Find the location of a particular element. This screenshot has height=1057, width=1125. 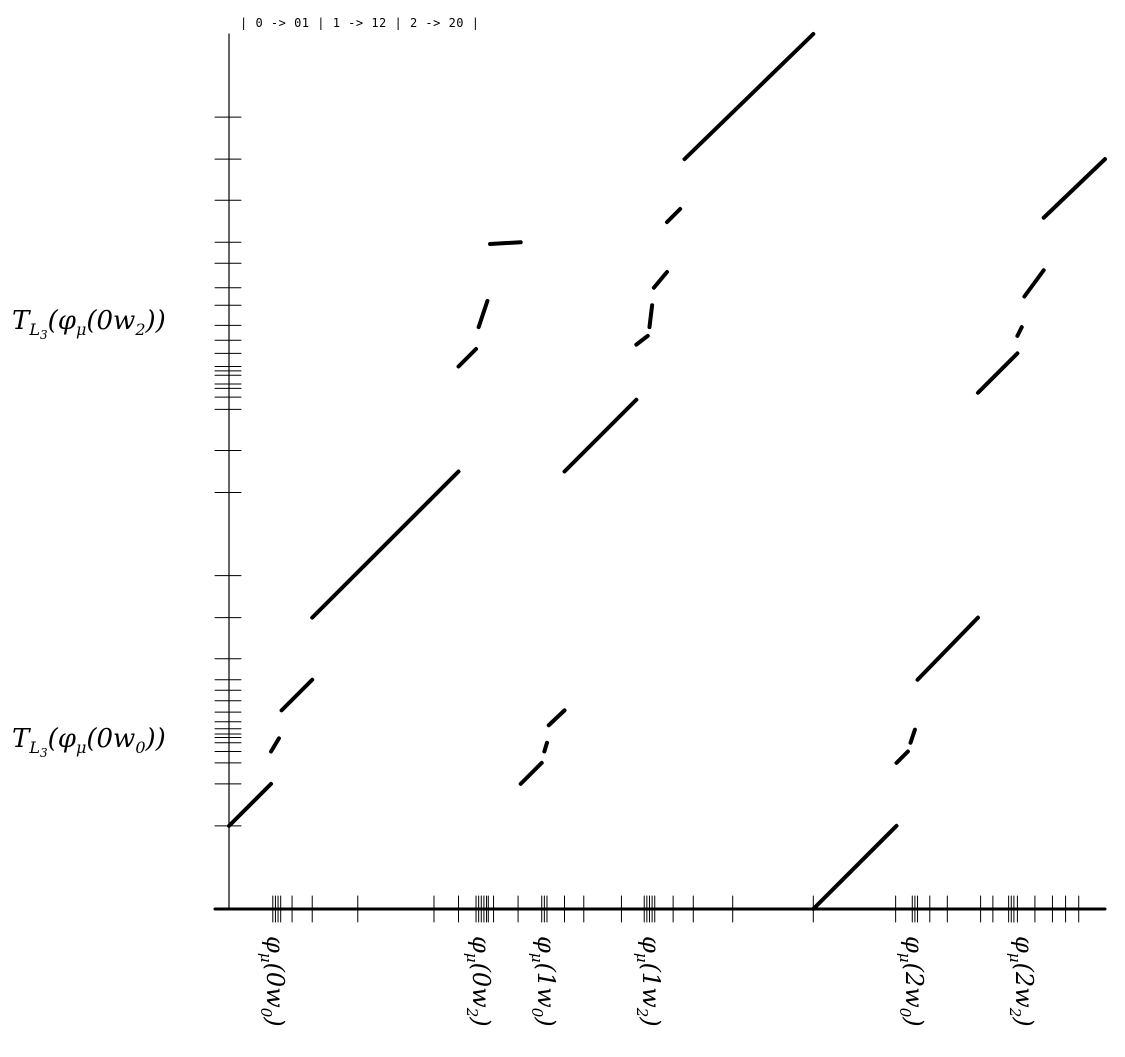

x-label: φμ(2w2) is located at coordinates (1021, 981).